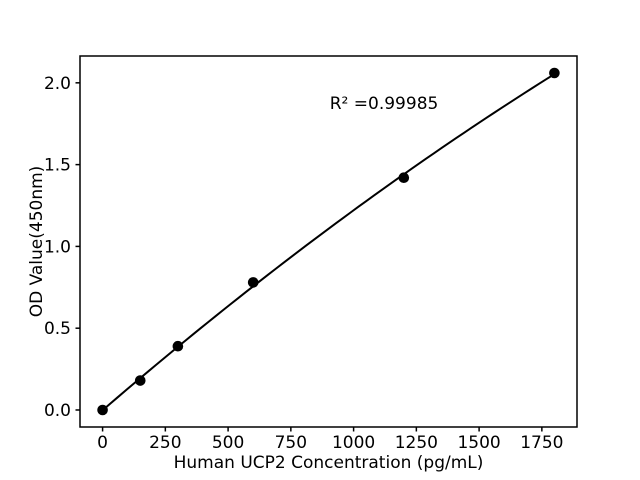 This screenshot has height=480, width=640. What do you see at coordinates (416, 443) in the screenshot?
I see `x-tick-label: 1250` at bounding box center [416, 443].